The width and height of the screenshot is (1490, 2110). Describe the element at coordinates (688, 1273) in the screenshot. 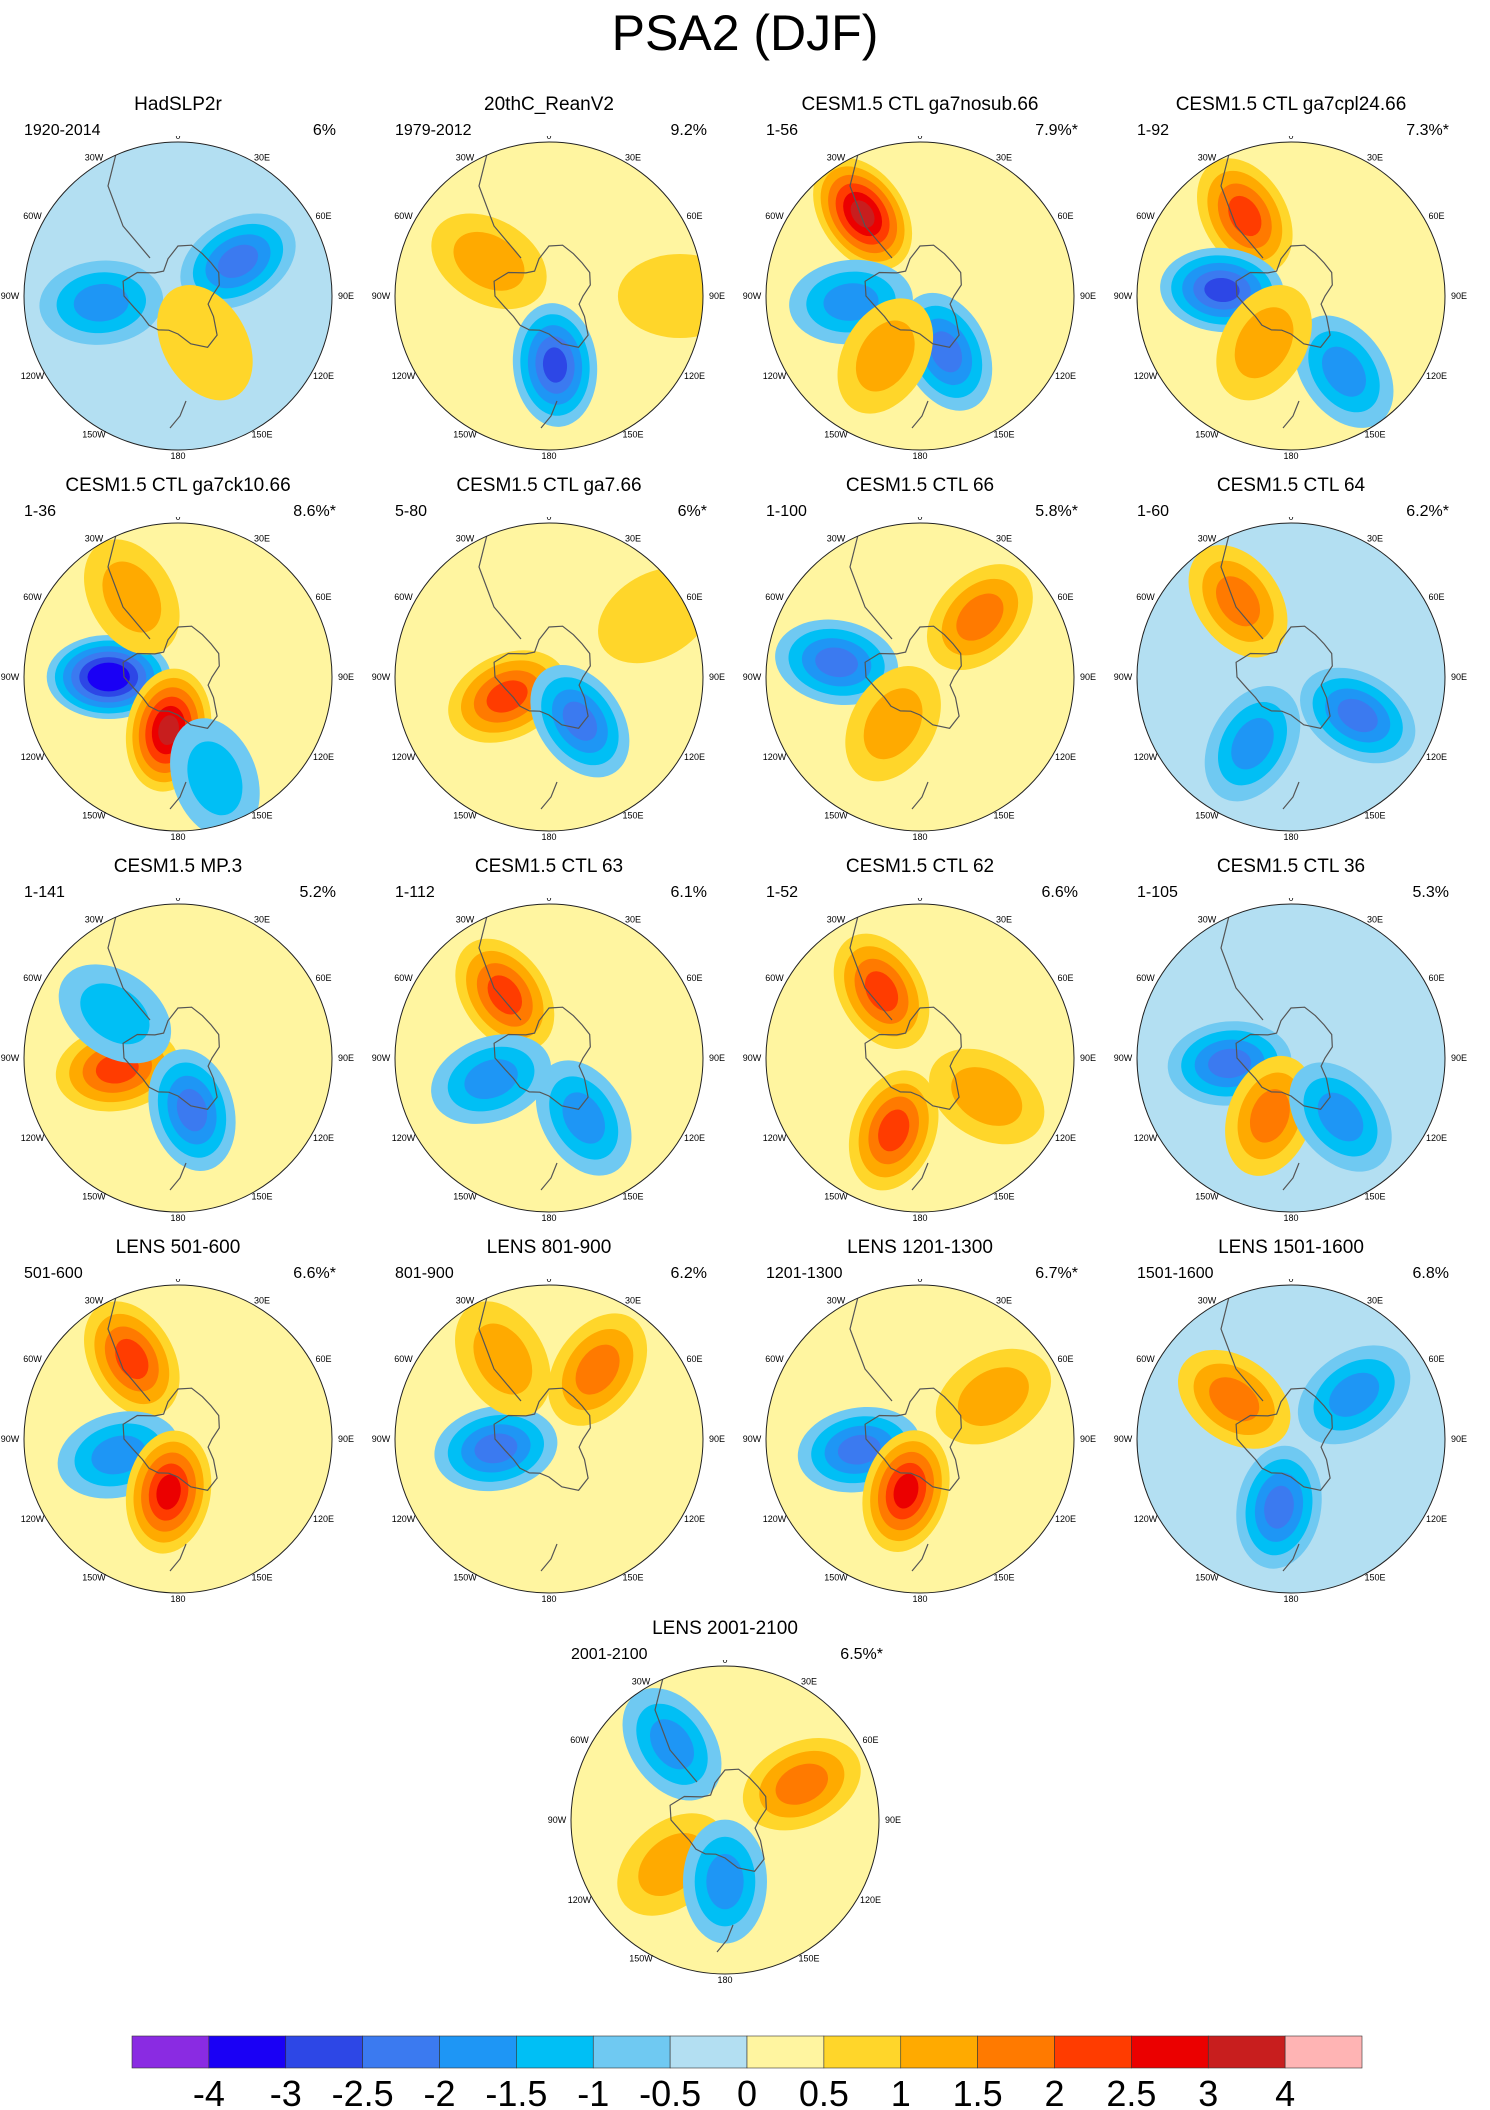

I see `panel-variance-percent: 6.2%` at that location.